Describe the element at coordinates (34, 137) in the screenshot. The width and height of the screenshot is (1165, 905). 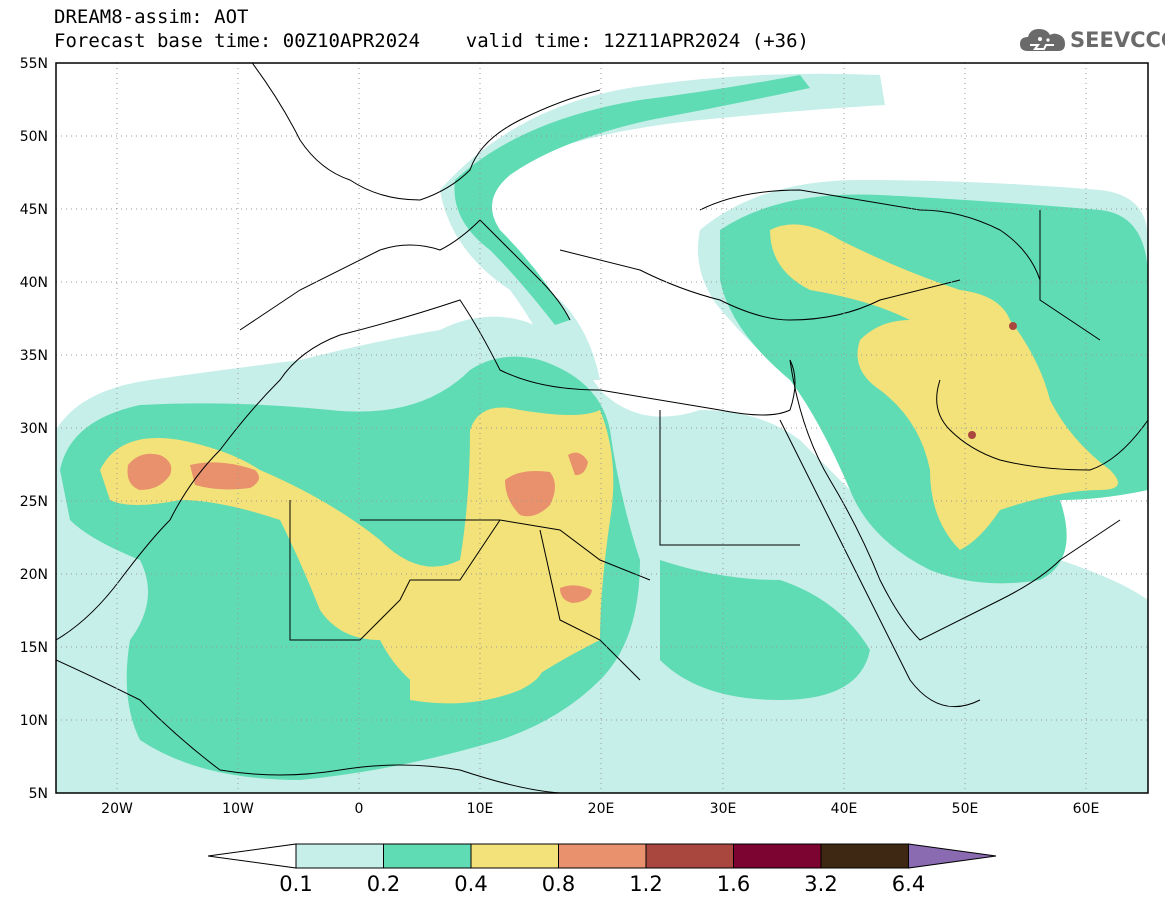
I see `lat-label: 50N` at that location.